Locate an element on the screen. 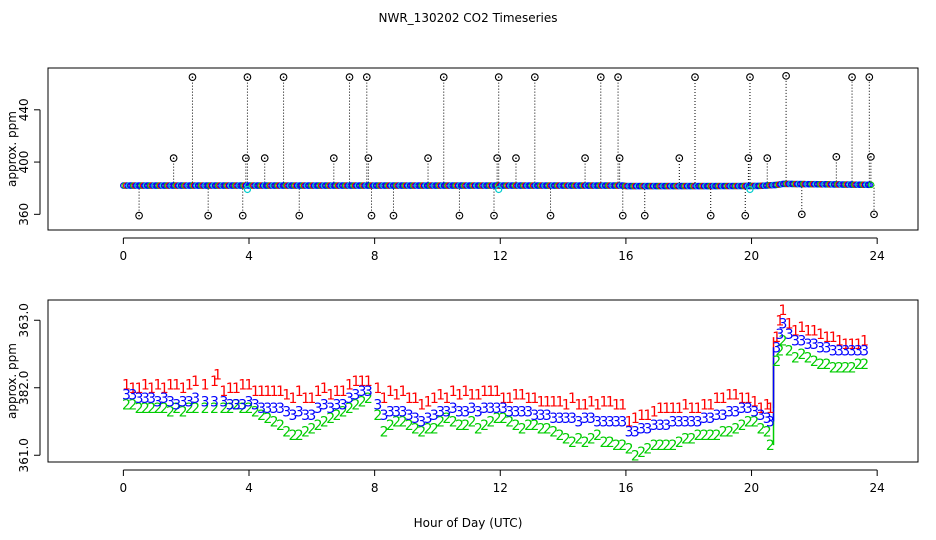 The image size is (936, 540). bottom-x-tick-label: 24 is located at coordinates (877, 488).